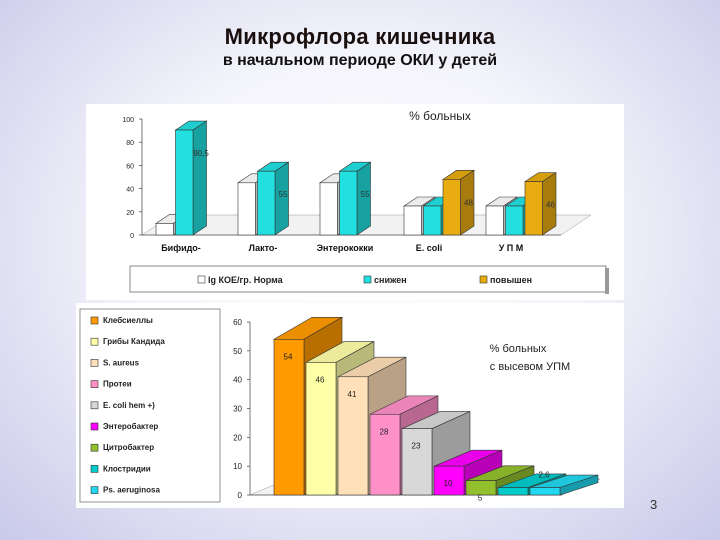 Image resolution: width=720 pixels, height=540 pixels. Describe the element at coordinates (199, 178) in the screenshot. I see `chart-top-bar-side` at that location.